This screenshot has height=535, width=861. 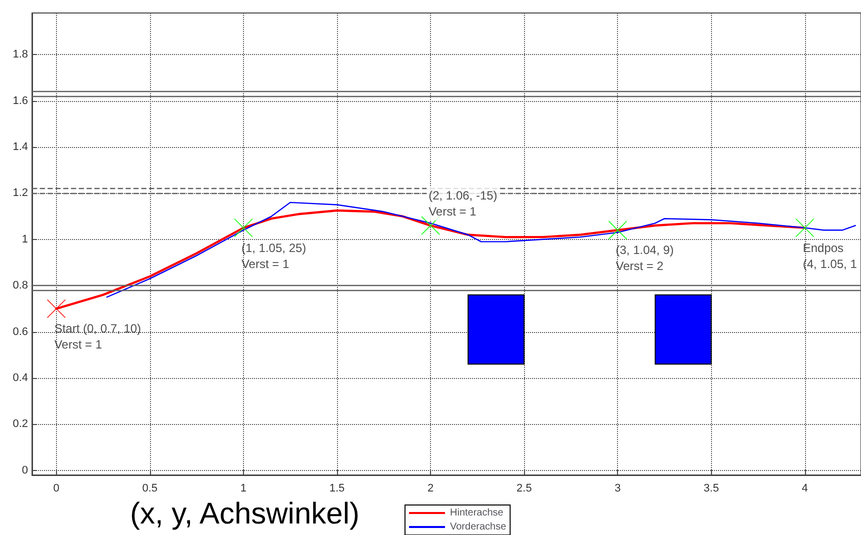 I want to click on x-tick-label: 2, so click(x=431, y=488).